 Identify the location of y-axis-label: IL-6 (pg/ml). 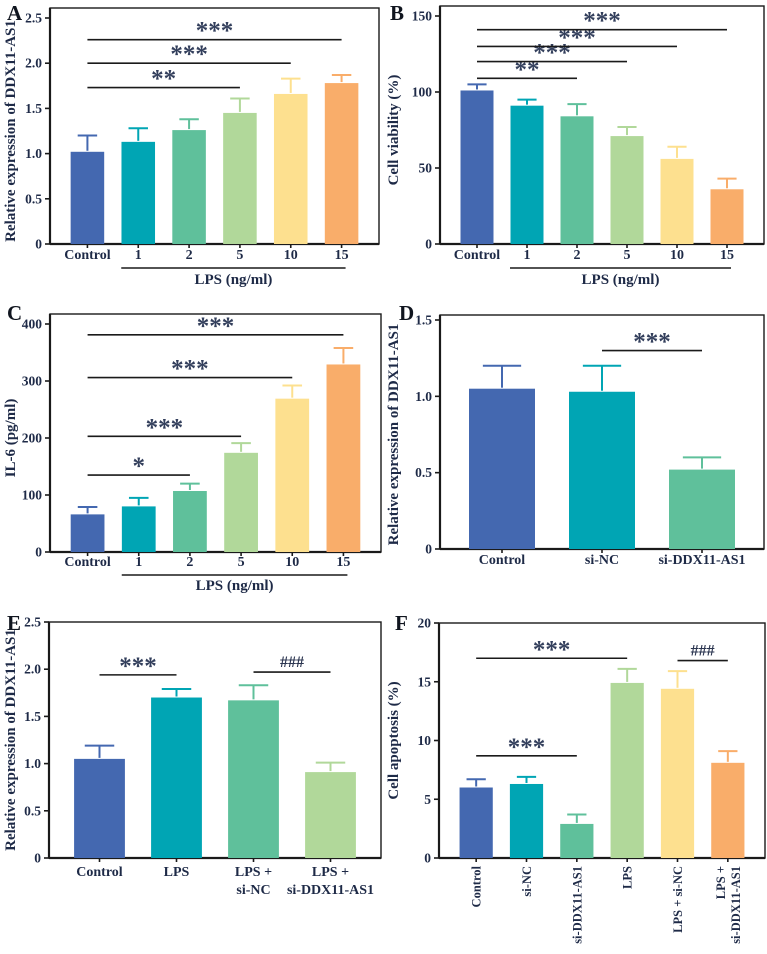
(11, 438).